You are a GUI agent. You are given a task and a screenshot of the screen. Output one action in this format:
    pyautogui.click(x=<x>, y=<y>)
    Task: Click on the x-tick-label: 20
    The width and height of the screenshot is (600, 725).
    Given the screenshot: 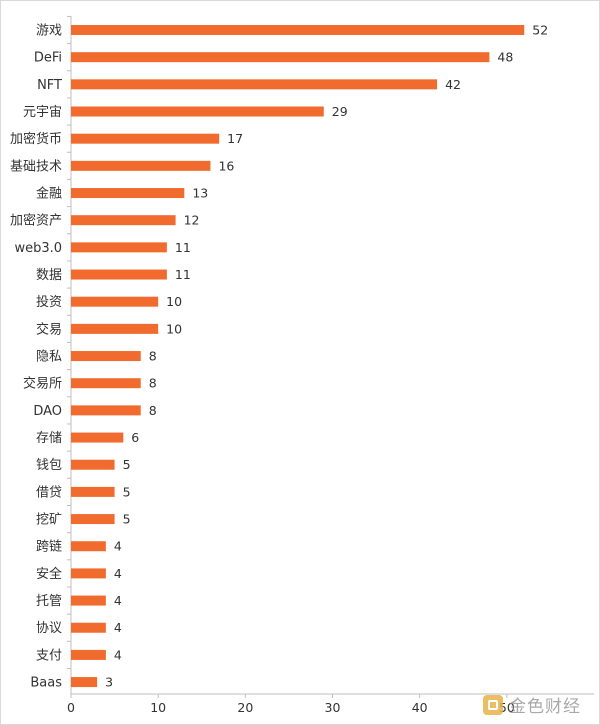 What is the action you would take?
    pyautogui.click(x=245, y=707)
    